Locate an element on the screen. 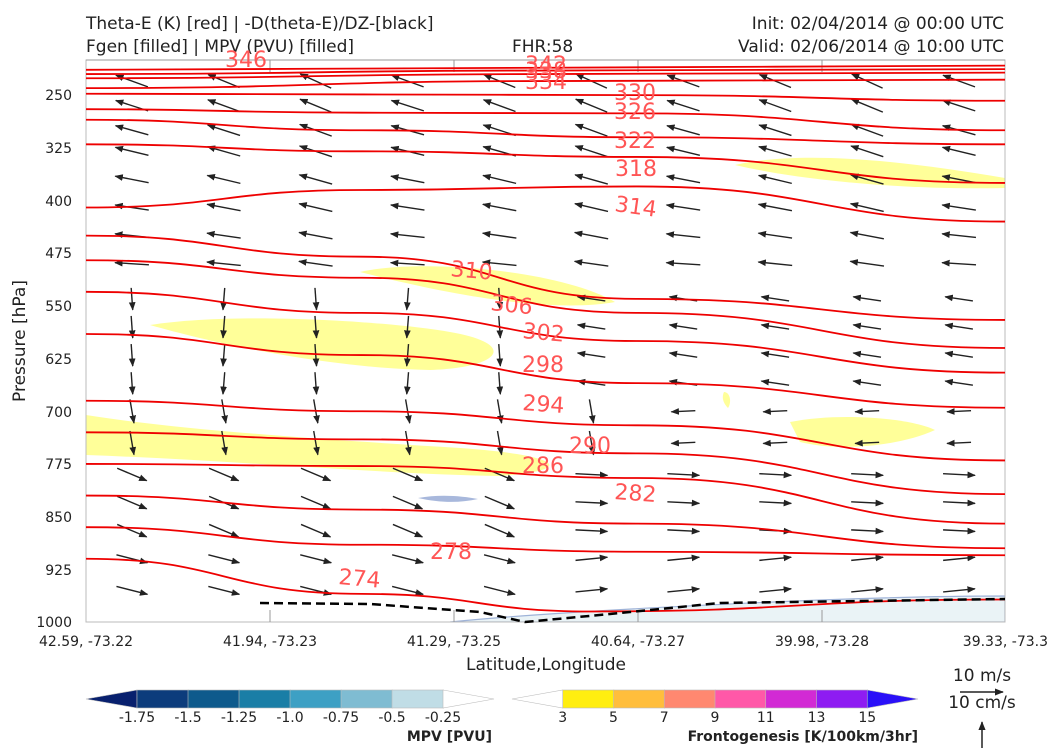 The width and height of the screenshot is (1050, 750). colorbar-tick-label: 13 is located at coordinates (817, 718).